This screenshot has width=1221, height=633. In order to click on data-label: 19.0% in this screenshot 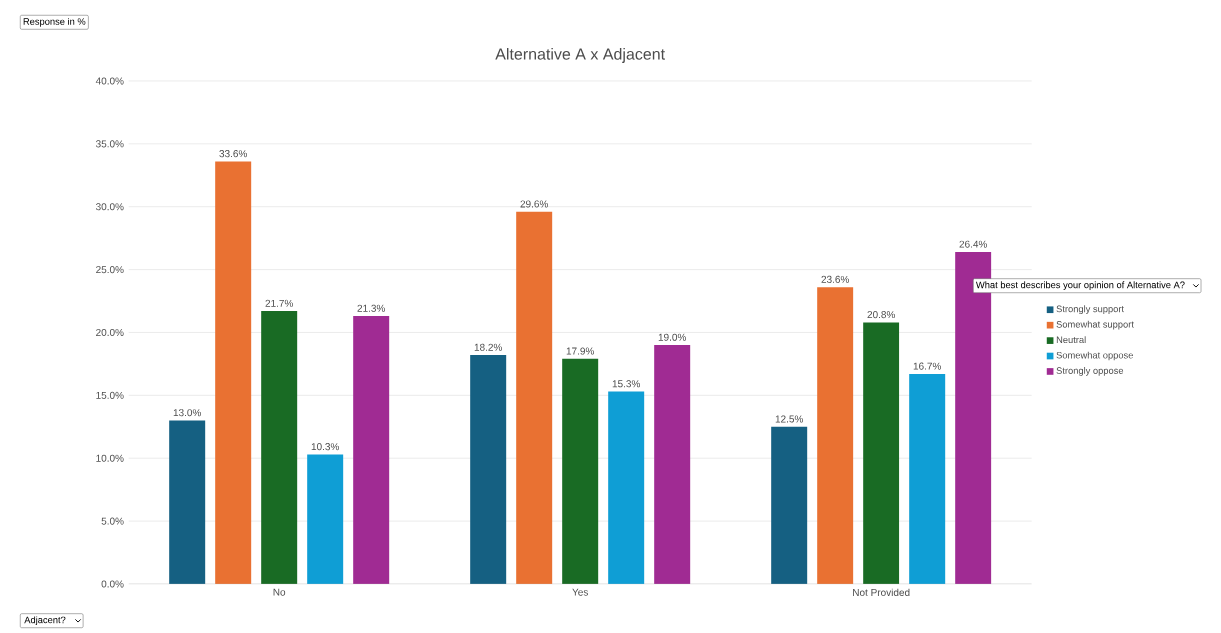, I will do `click(672, 337)`.